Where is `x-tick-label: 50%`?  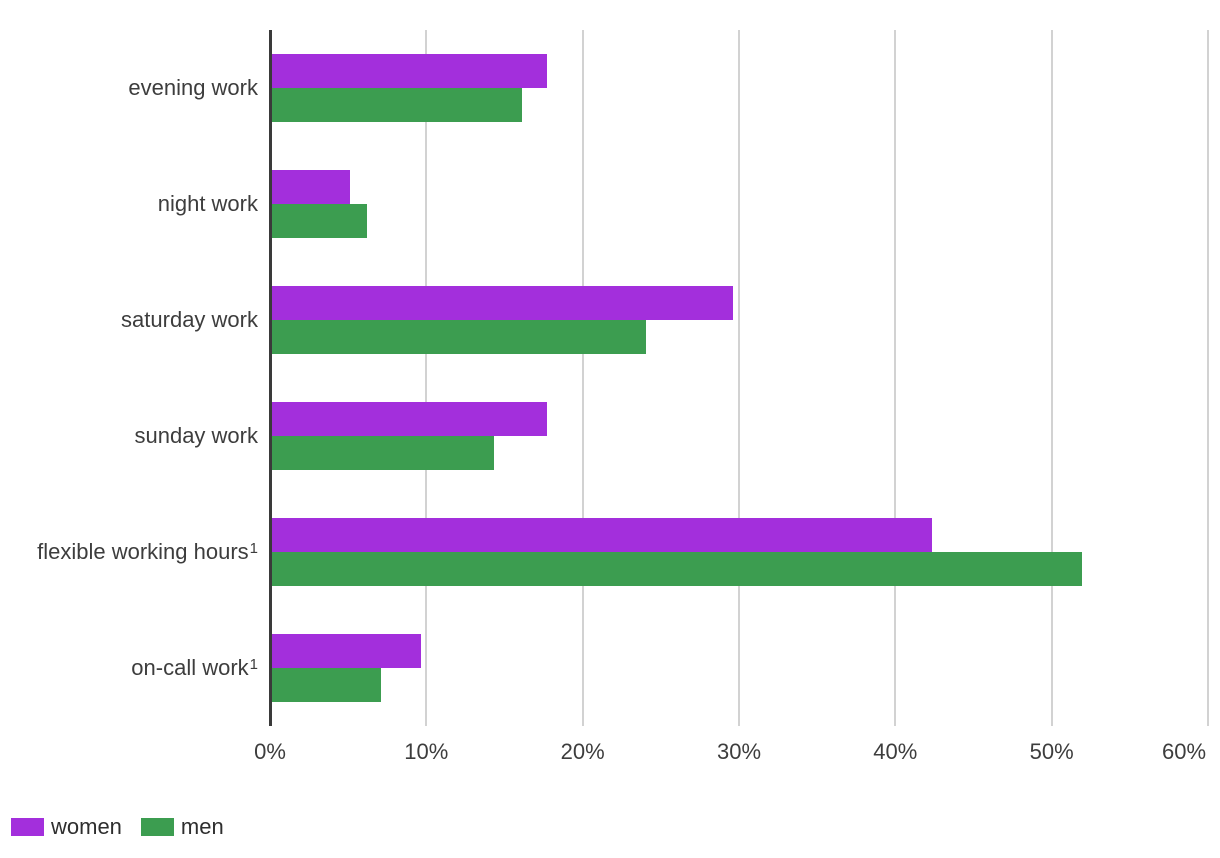
x-tick-label: 50% is located at coordinates (1051, 751).